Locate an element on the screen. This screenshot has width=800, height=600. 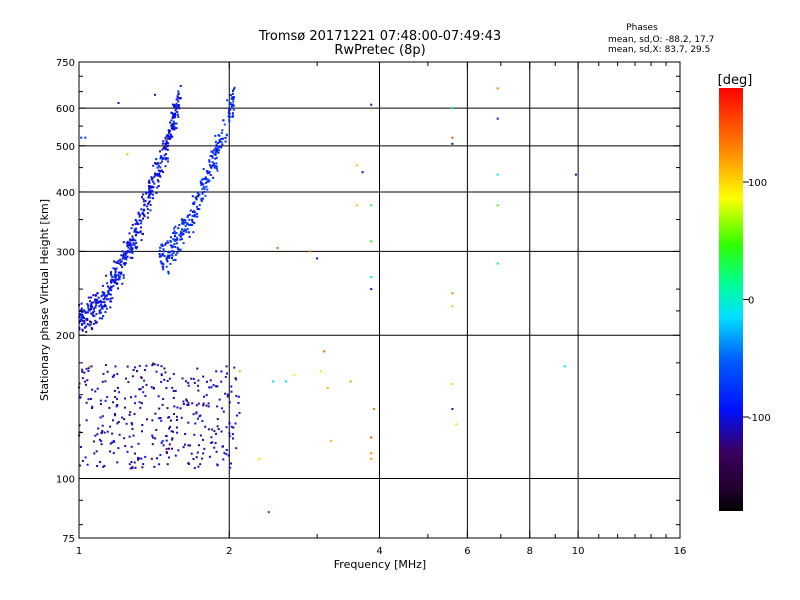
y-tick-label: 600 is located at coordinates (65, 109).